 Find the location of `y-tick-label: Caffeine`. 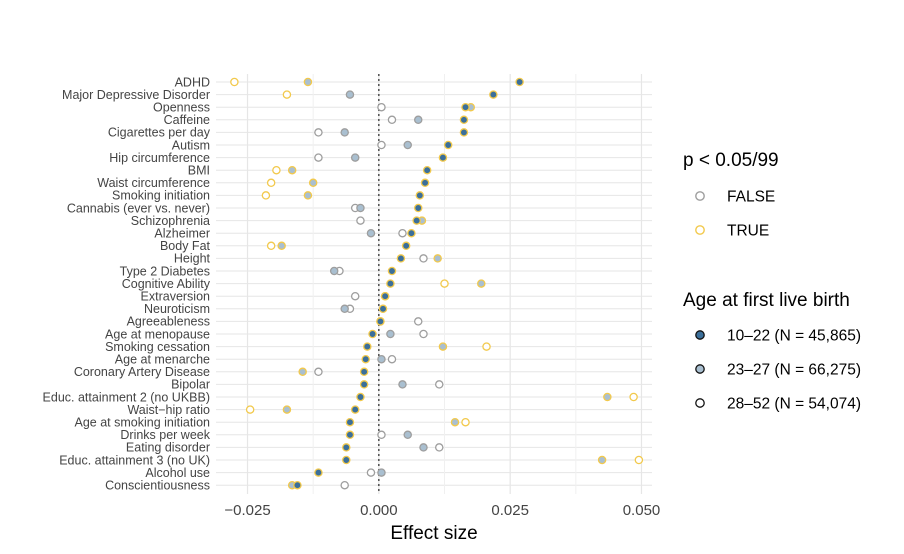

y-tick-label: Caffeine is located at coordinates (187, 120).